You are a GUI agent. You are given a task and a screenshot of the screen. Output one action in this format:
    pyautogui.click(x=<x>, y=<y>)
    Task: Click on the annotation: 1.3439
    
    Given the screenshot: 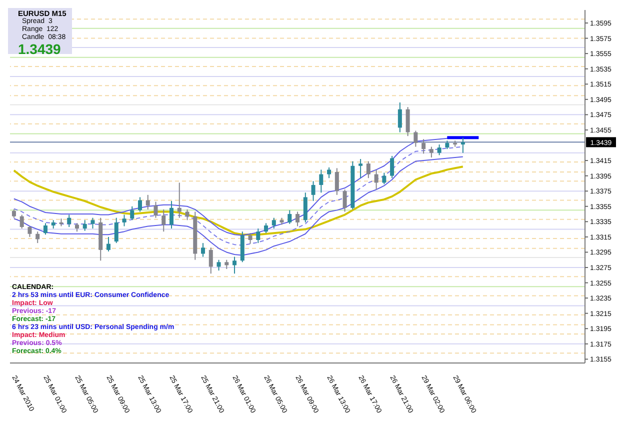 What is the action you would take?
    pyautogui.click(x=39, y=49)
    